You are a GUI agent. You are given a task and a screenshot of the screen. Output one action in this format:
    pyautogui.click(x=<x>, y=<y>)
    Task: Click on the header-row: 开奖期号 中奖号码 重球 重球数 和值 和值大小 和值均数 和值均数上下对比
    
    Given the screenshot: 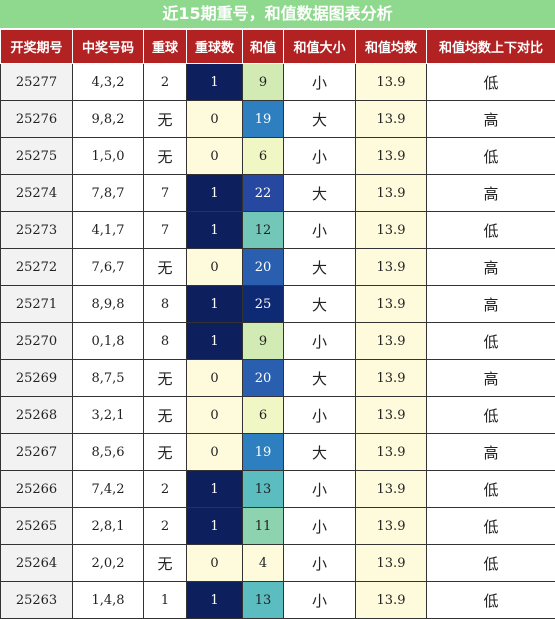 What is the action you would take?
    pyautogui.click(x=278, y=47)
    